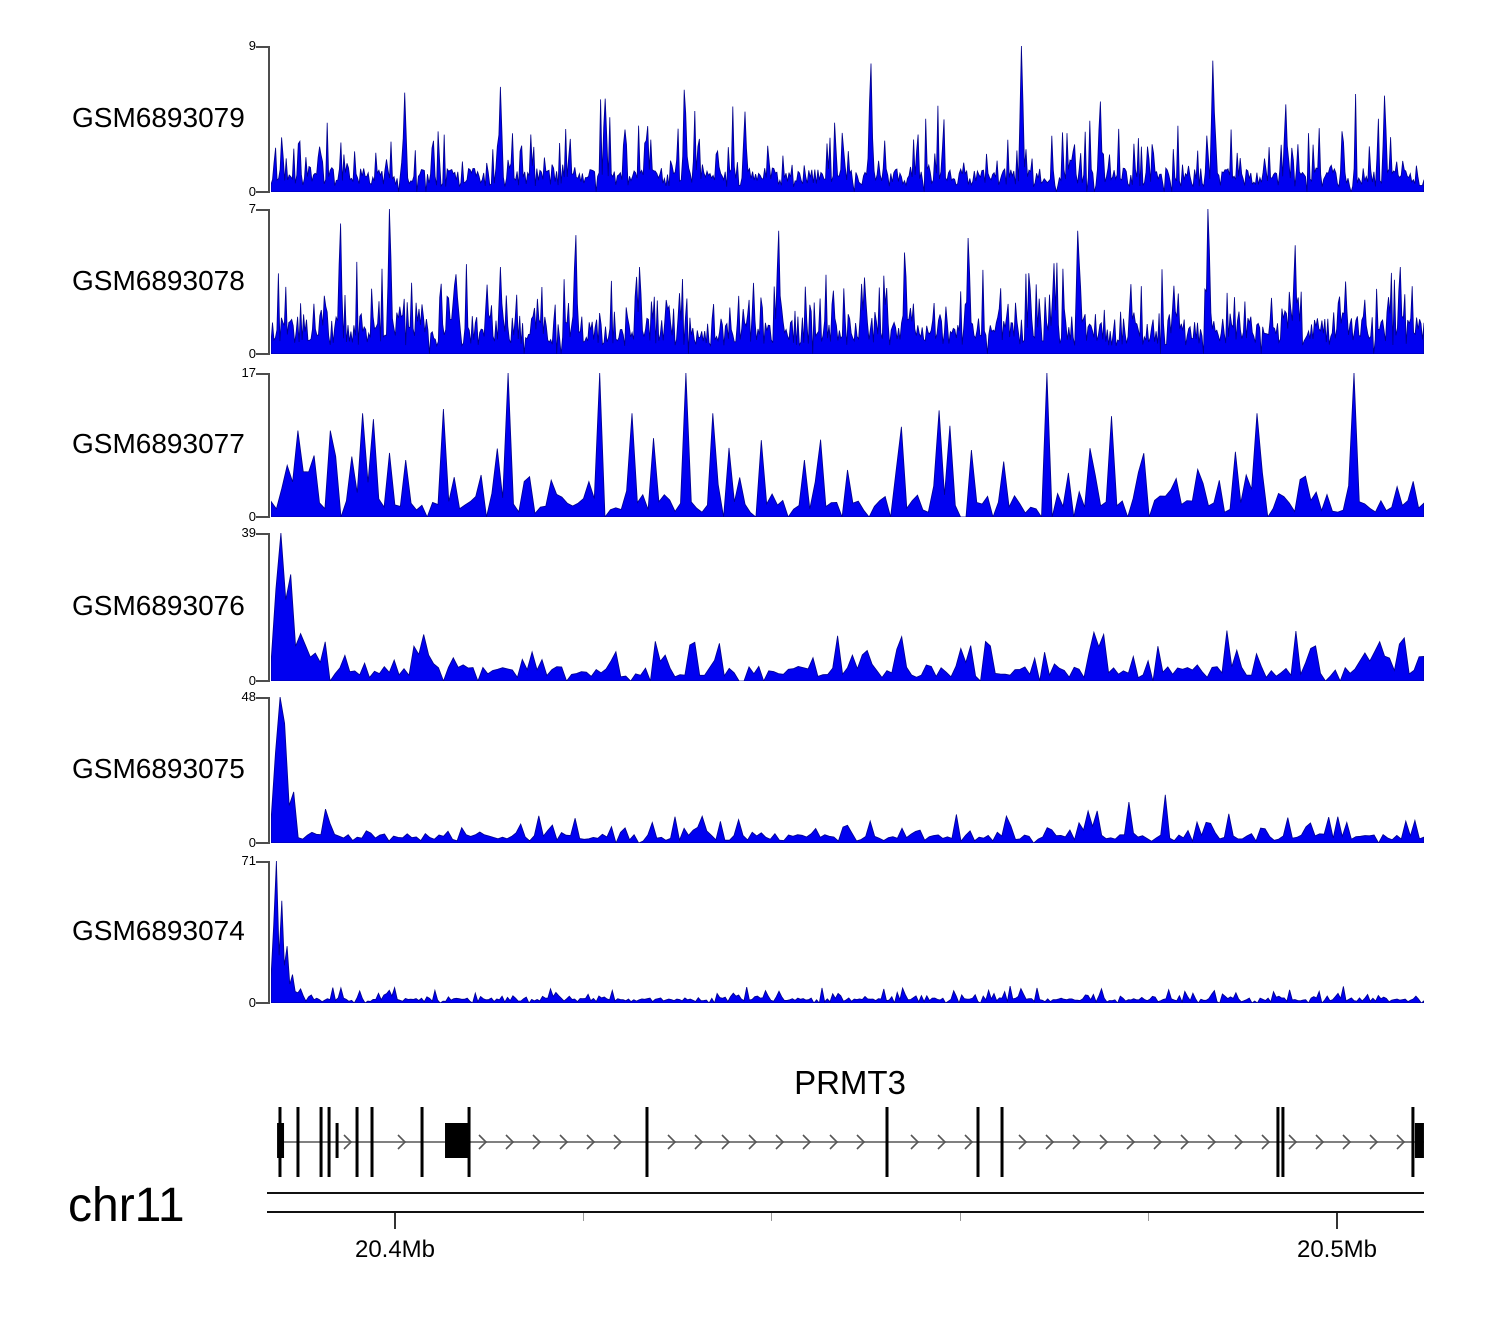  Describe the element at coordinates (337, 1140) in the screenshot. I see `exon-short` at that location.